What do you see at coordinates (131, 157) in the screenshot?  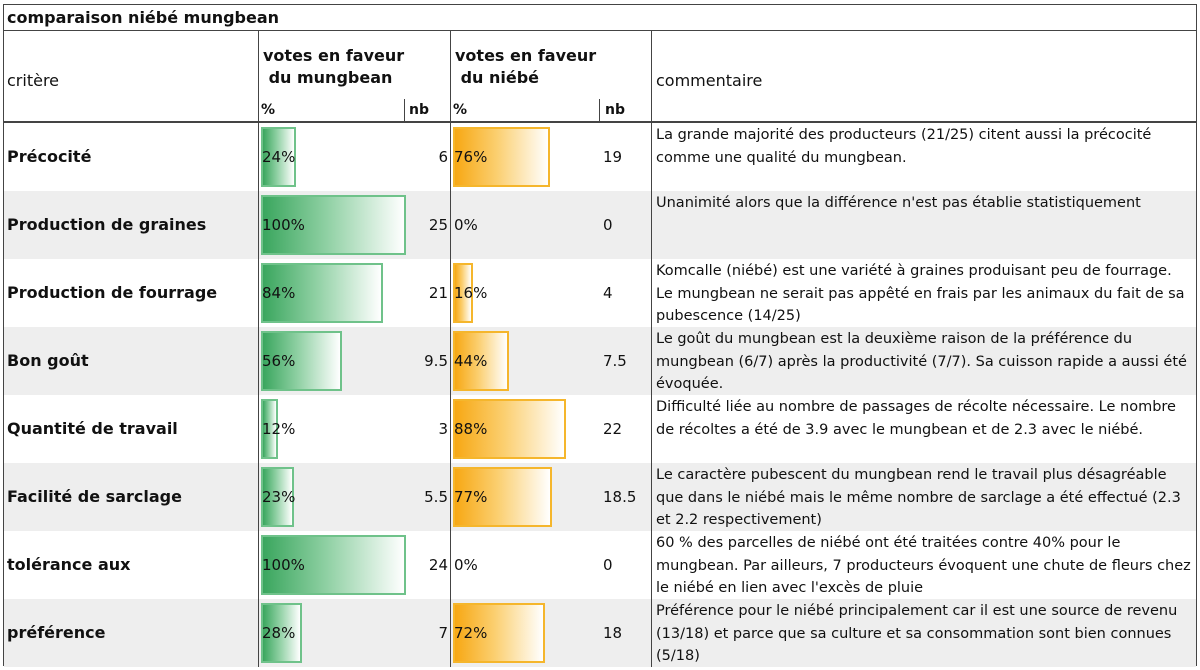 I see `row-critere: Précocité` at bounding box center [131, 157].